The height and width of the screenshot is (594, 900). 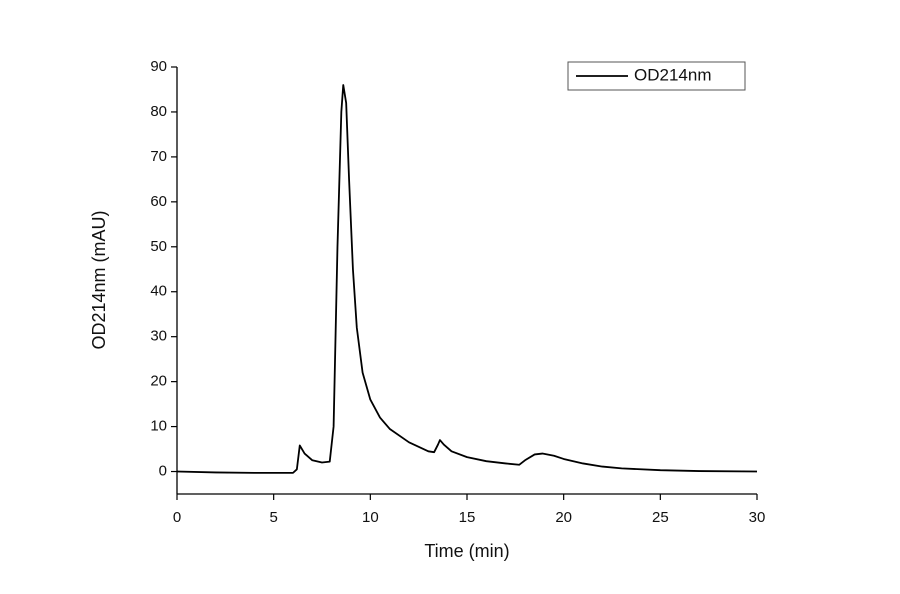 What do you see at coordinates (158, 246) in the screenshot?
I see `y-tick-label: 50` at bounding box center [158, 246].